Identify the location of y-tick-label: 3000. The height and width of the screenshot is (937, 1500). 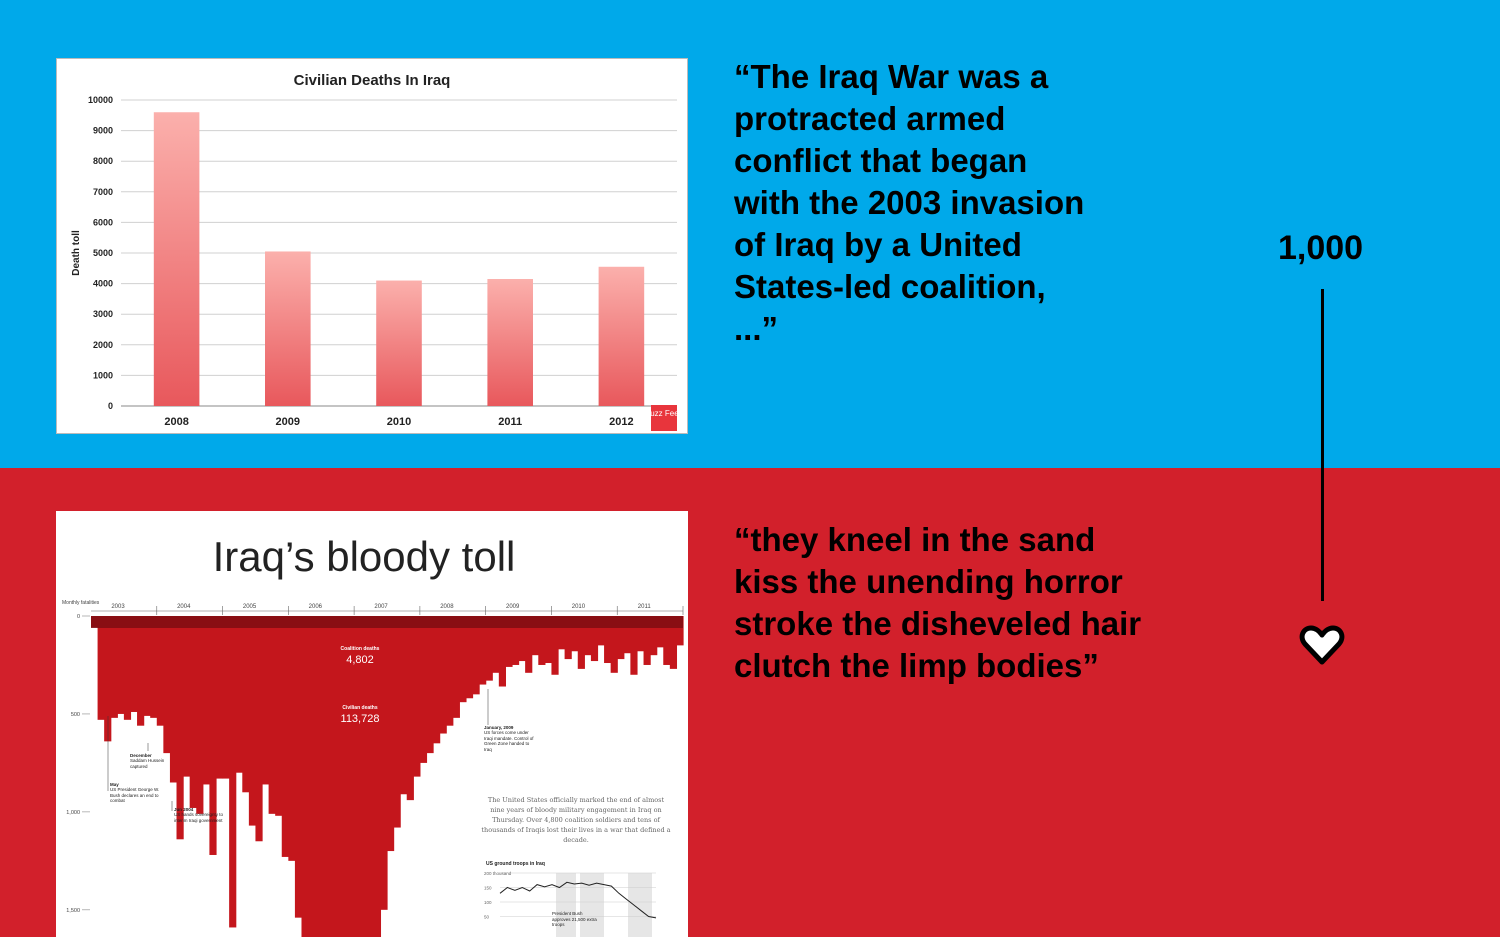
(103, 314).